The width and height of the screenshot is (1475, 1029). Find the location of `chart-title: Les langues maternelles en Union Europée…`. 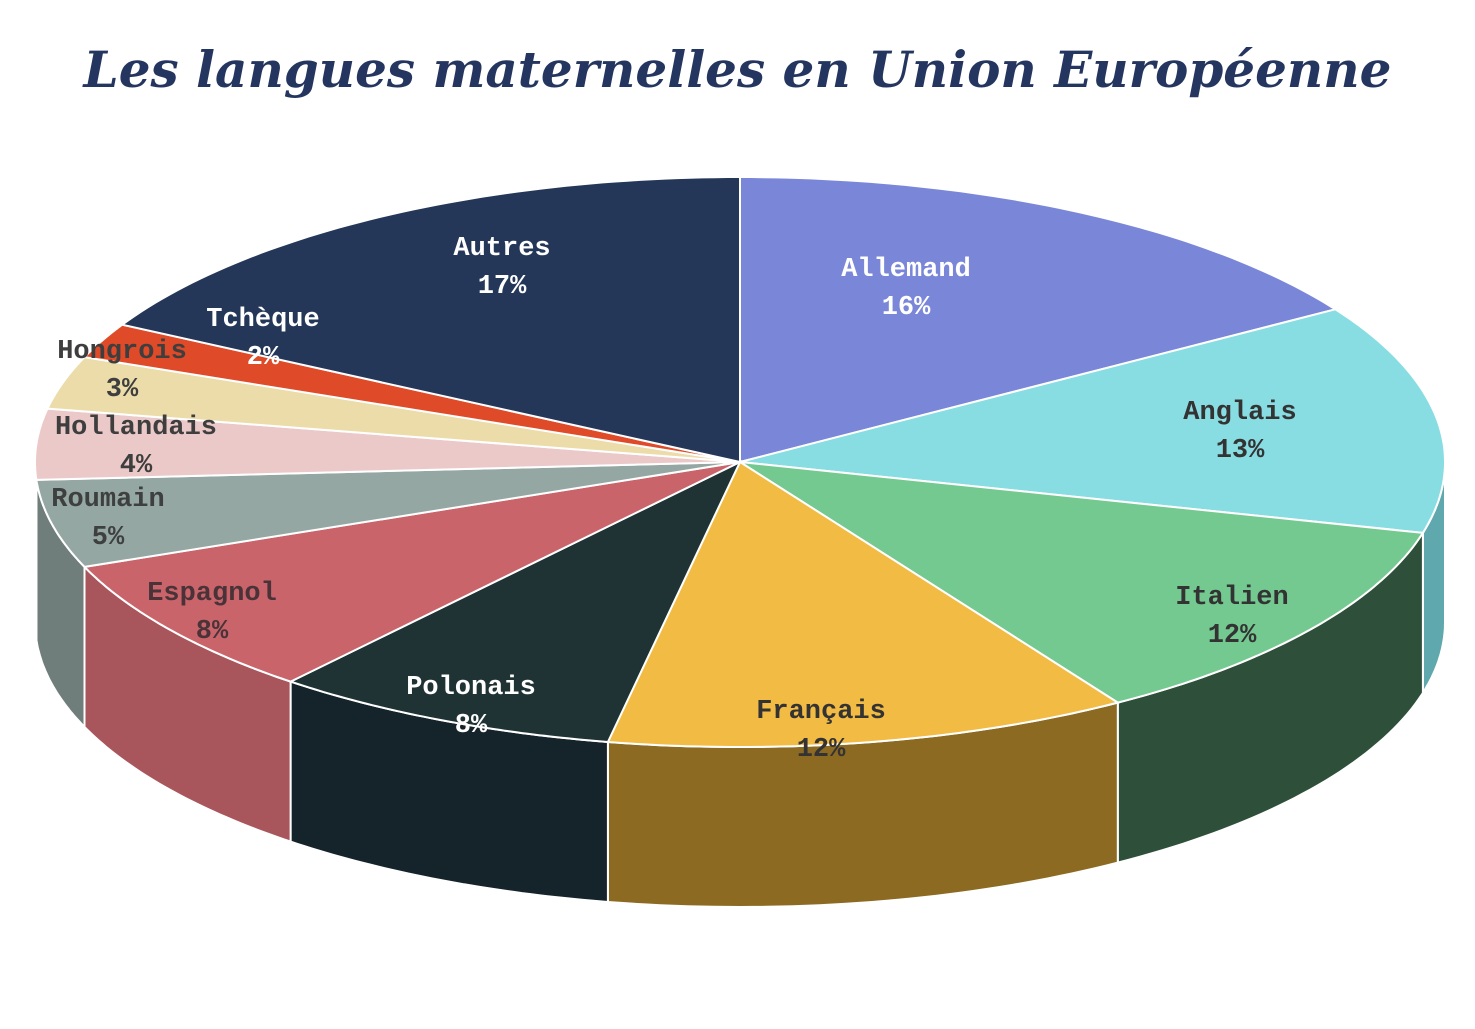

chart-title: Les langues maternelles en Union Europée… is located at coordinates (737, 69).